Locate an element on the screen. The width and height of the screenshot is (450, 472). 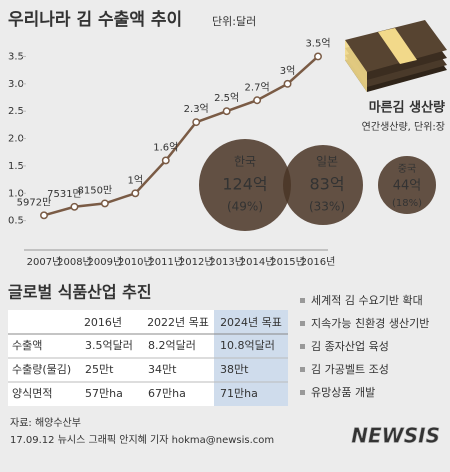
production-subtitle: 연간생산량, 단위:장 is located at coordinates (403, 126).